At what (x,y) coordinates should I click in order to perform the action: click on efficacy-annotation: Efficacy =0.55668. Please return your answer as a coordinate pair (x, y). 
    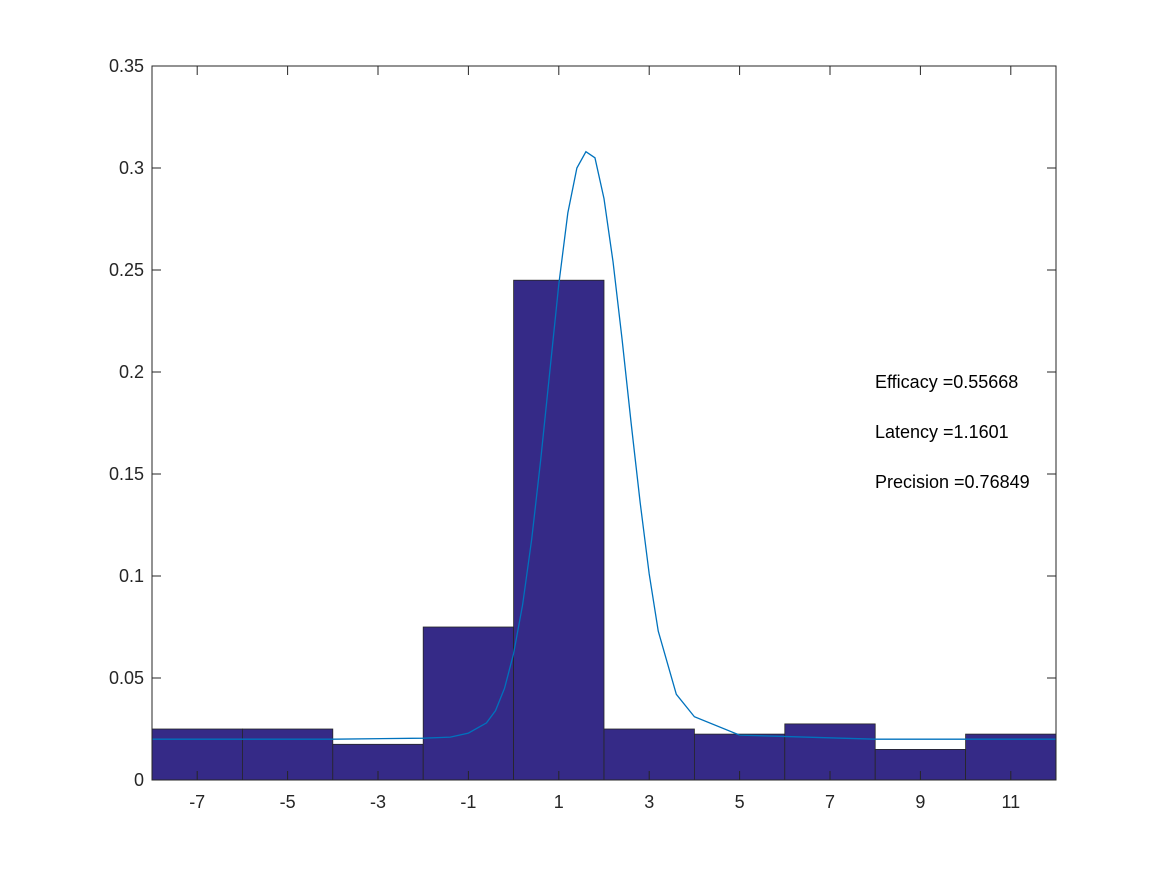
    Looking at the image, I should click on (946, 382).